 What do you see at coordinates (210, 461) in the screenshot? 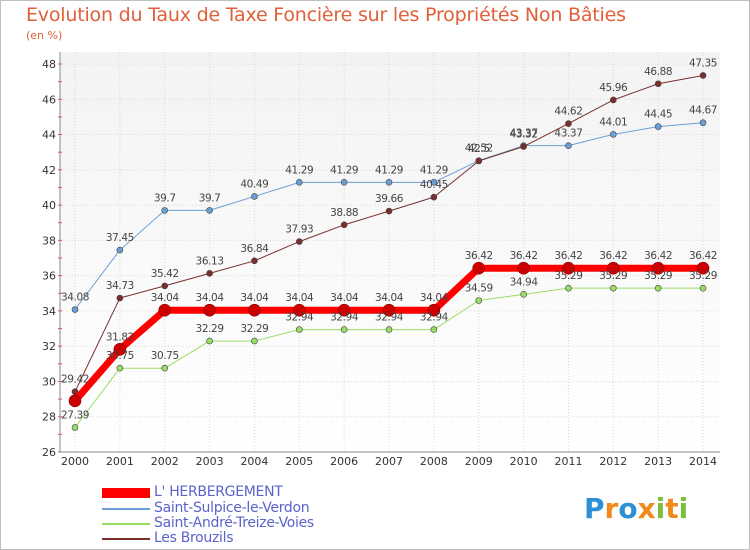
I see `x-tick-label: 2003` at bounding box center [210, 461].